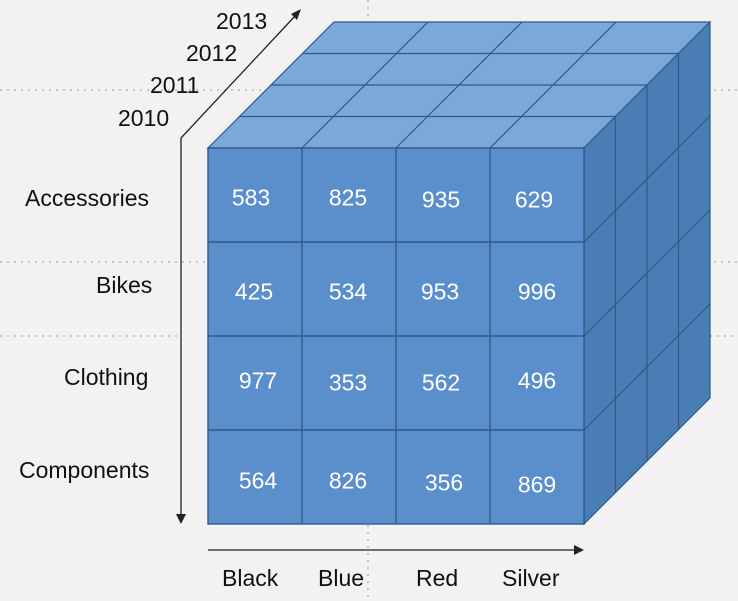 Image resolution: width=738 pixels, height=601 pixels. What do you see at coordinates (437, 578) in the screenshot?
I see `col-label-red: Red` at bounding box center [437, 578].